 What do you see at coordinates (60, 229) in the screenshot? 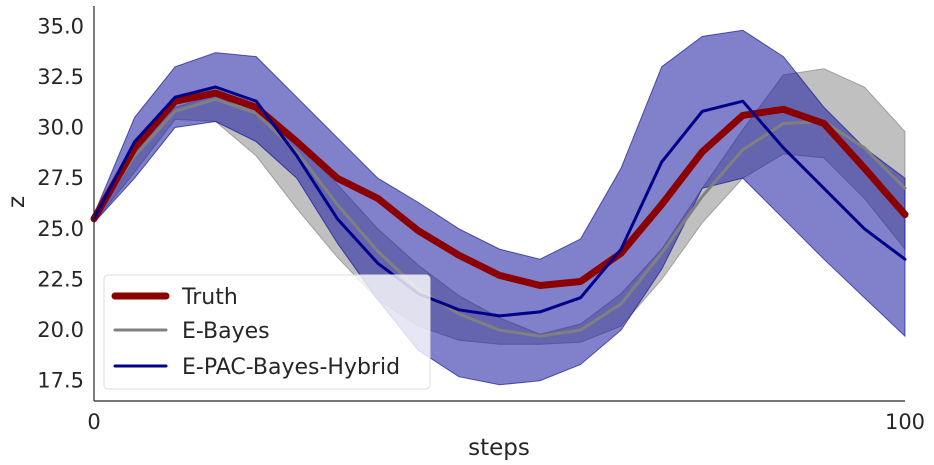
I see `y-tick-label: 25.0` at bounding box center [60, 229].